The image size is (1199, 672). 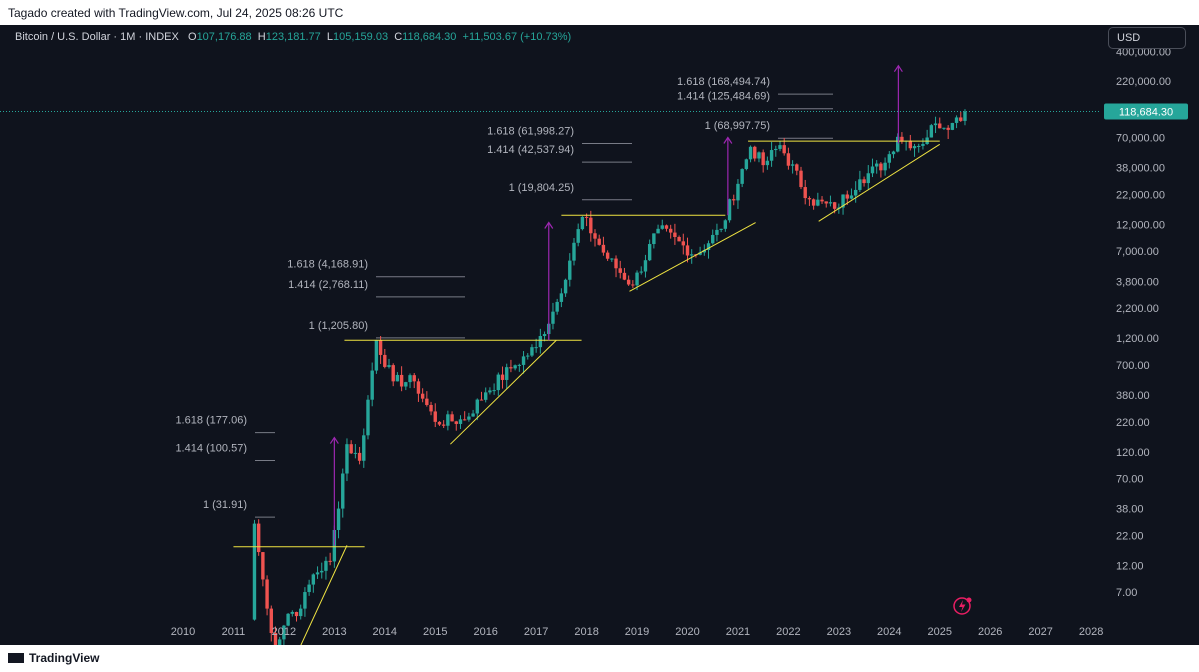 What do you see at coordinates (1137, 252) in the screenshot?
I see `y-tick-label: 7,000.00` at bounding box center [1137, 252].